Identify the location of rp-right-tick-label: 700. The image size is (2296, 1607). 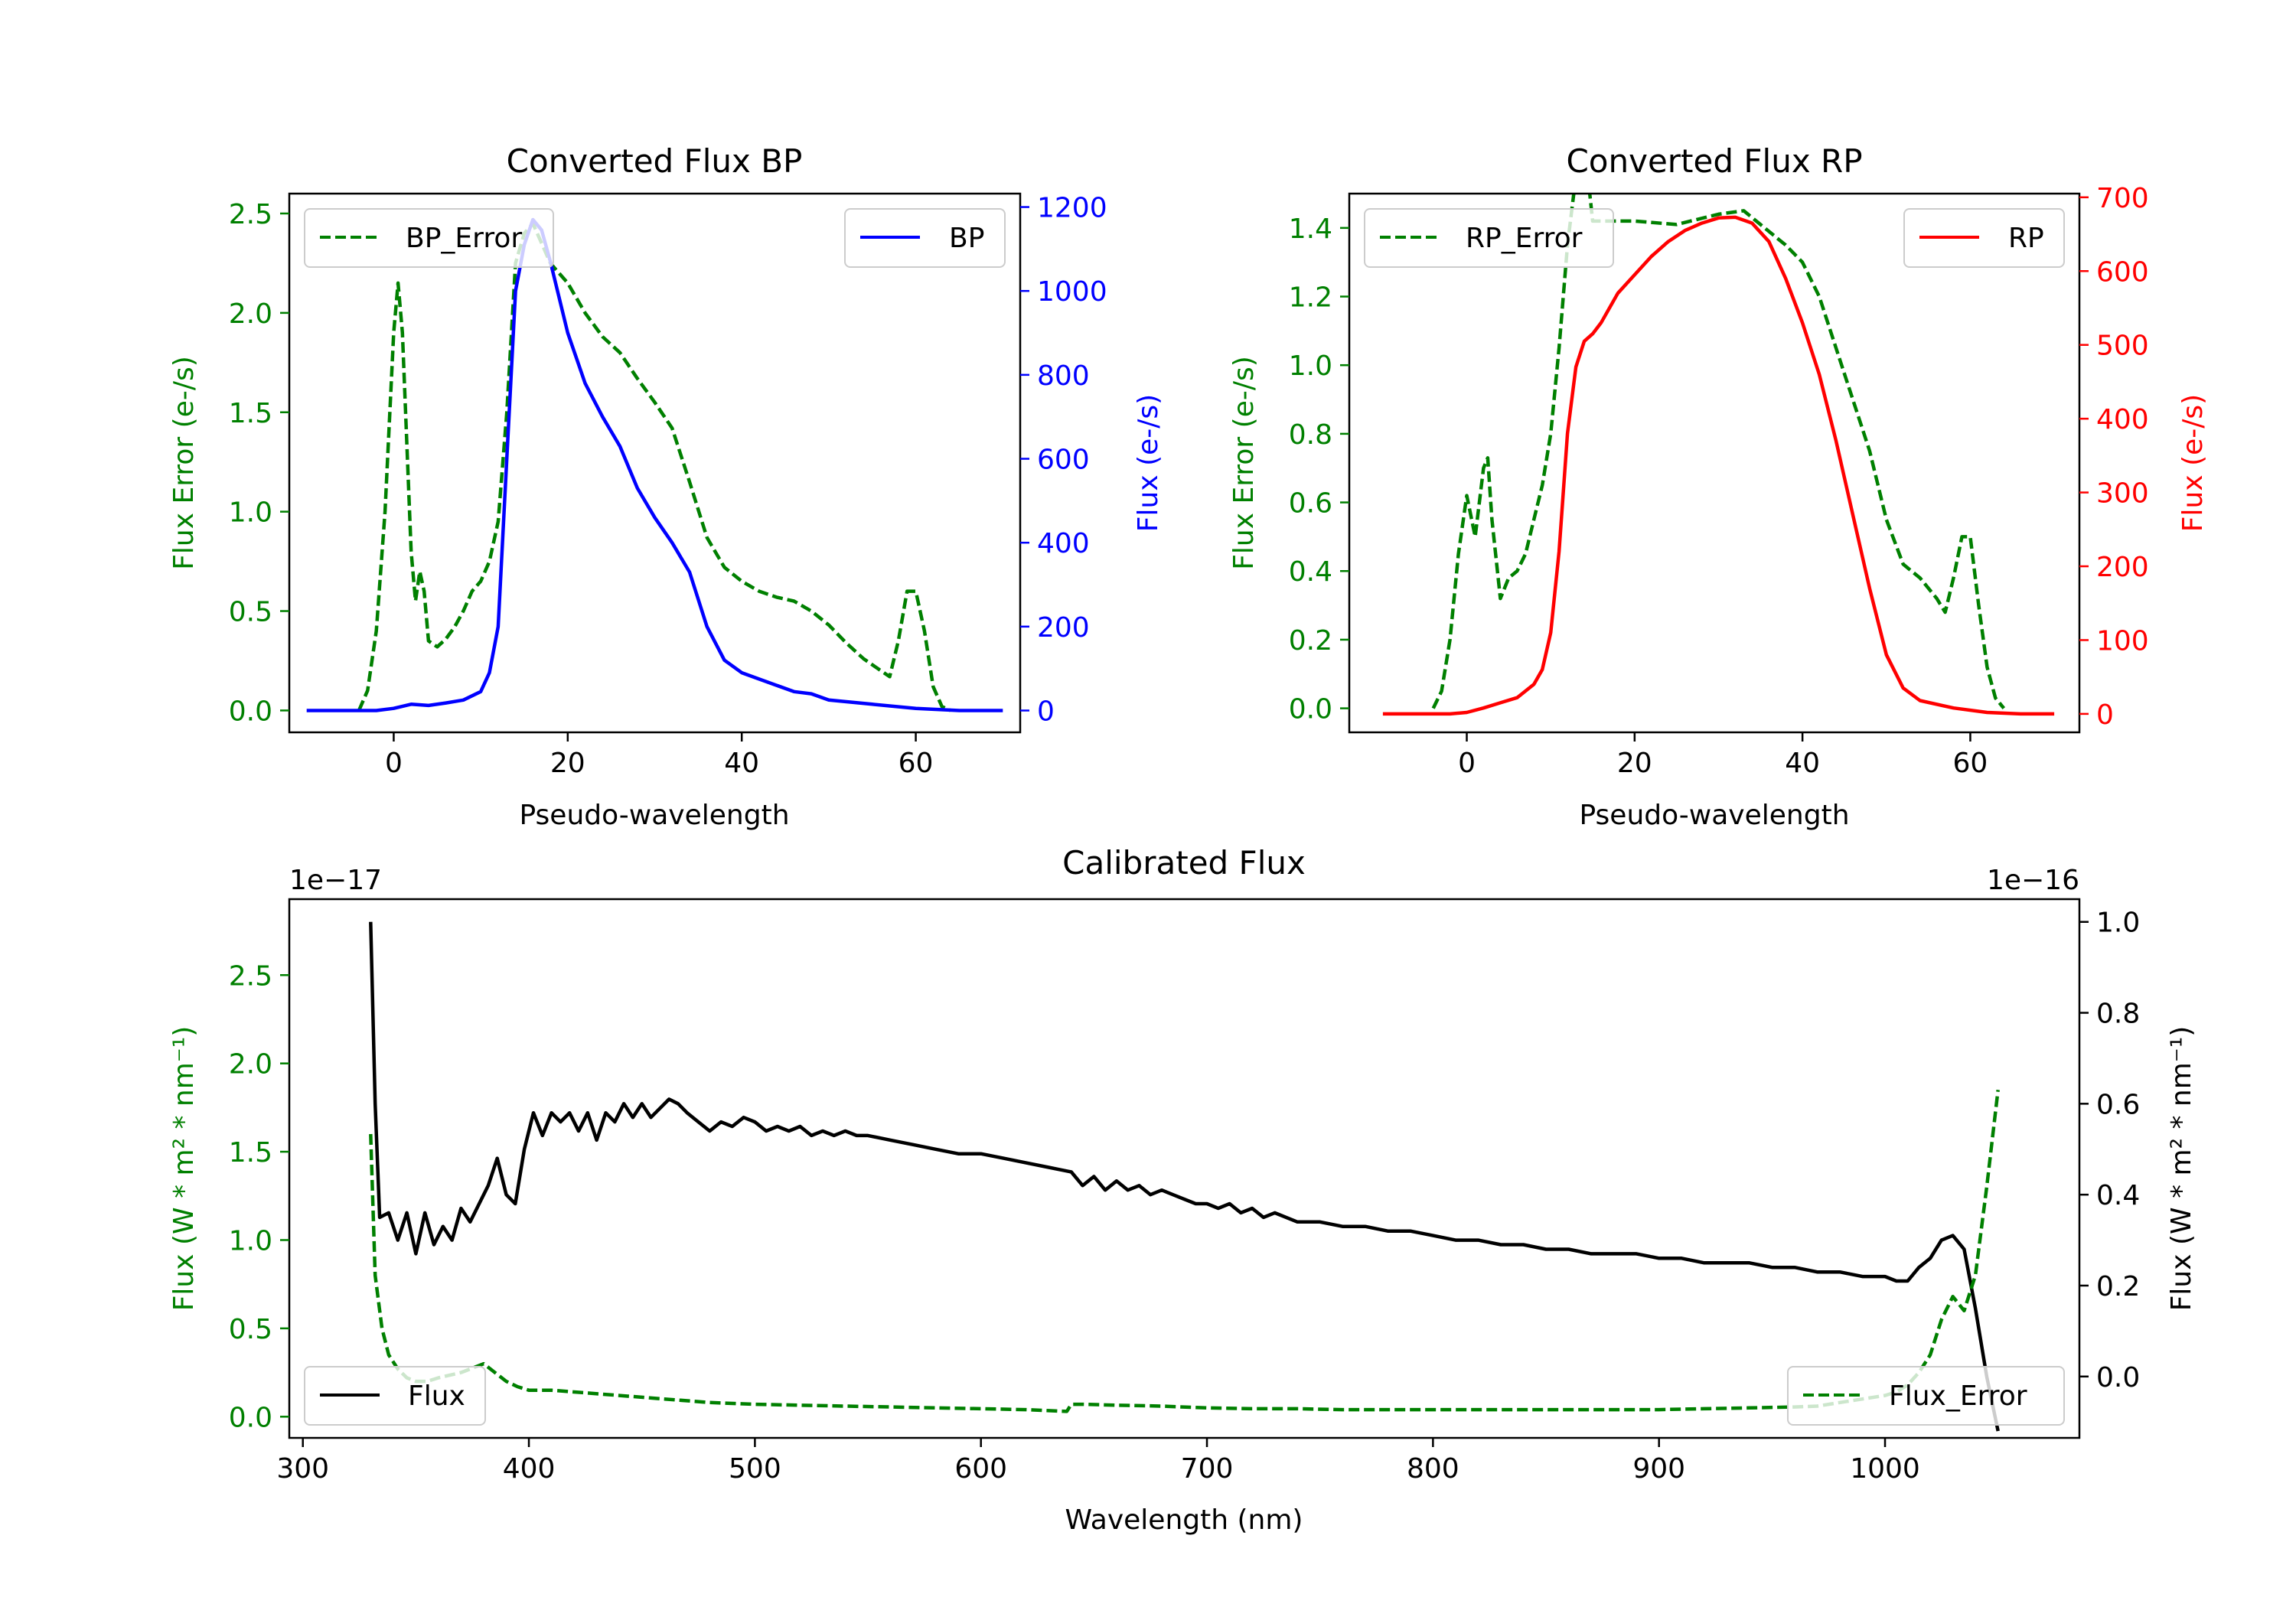
(2122, 198).